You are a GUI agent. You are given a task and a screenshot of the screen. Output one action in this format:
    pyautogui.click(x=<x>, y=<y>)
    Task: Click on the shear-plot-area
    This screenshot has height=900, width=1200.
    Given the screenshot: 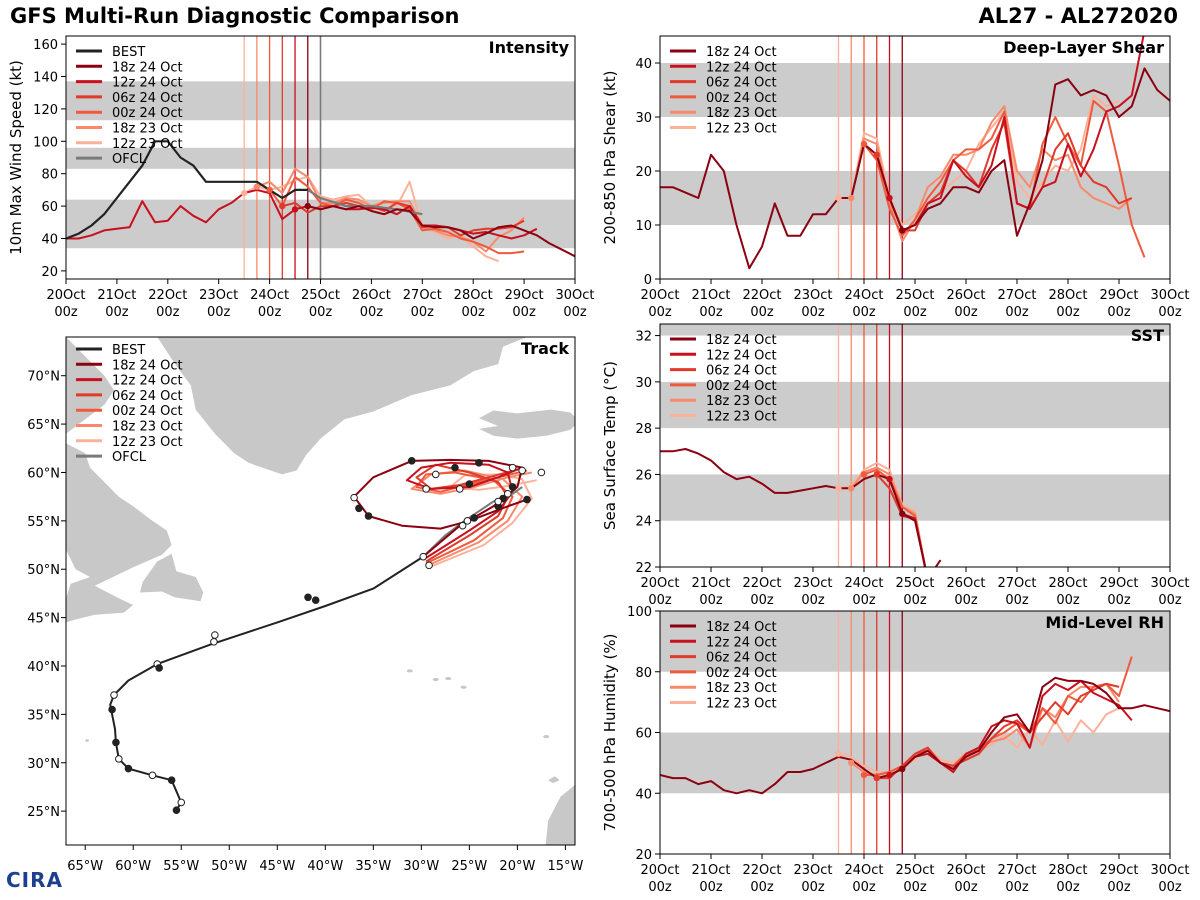 What is the action you would take?
    pyautogui.click(x=915, y=157)
    